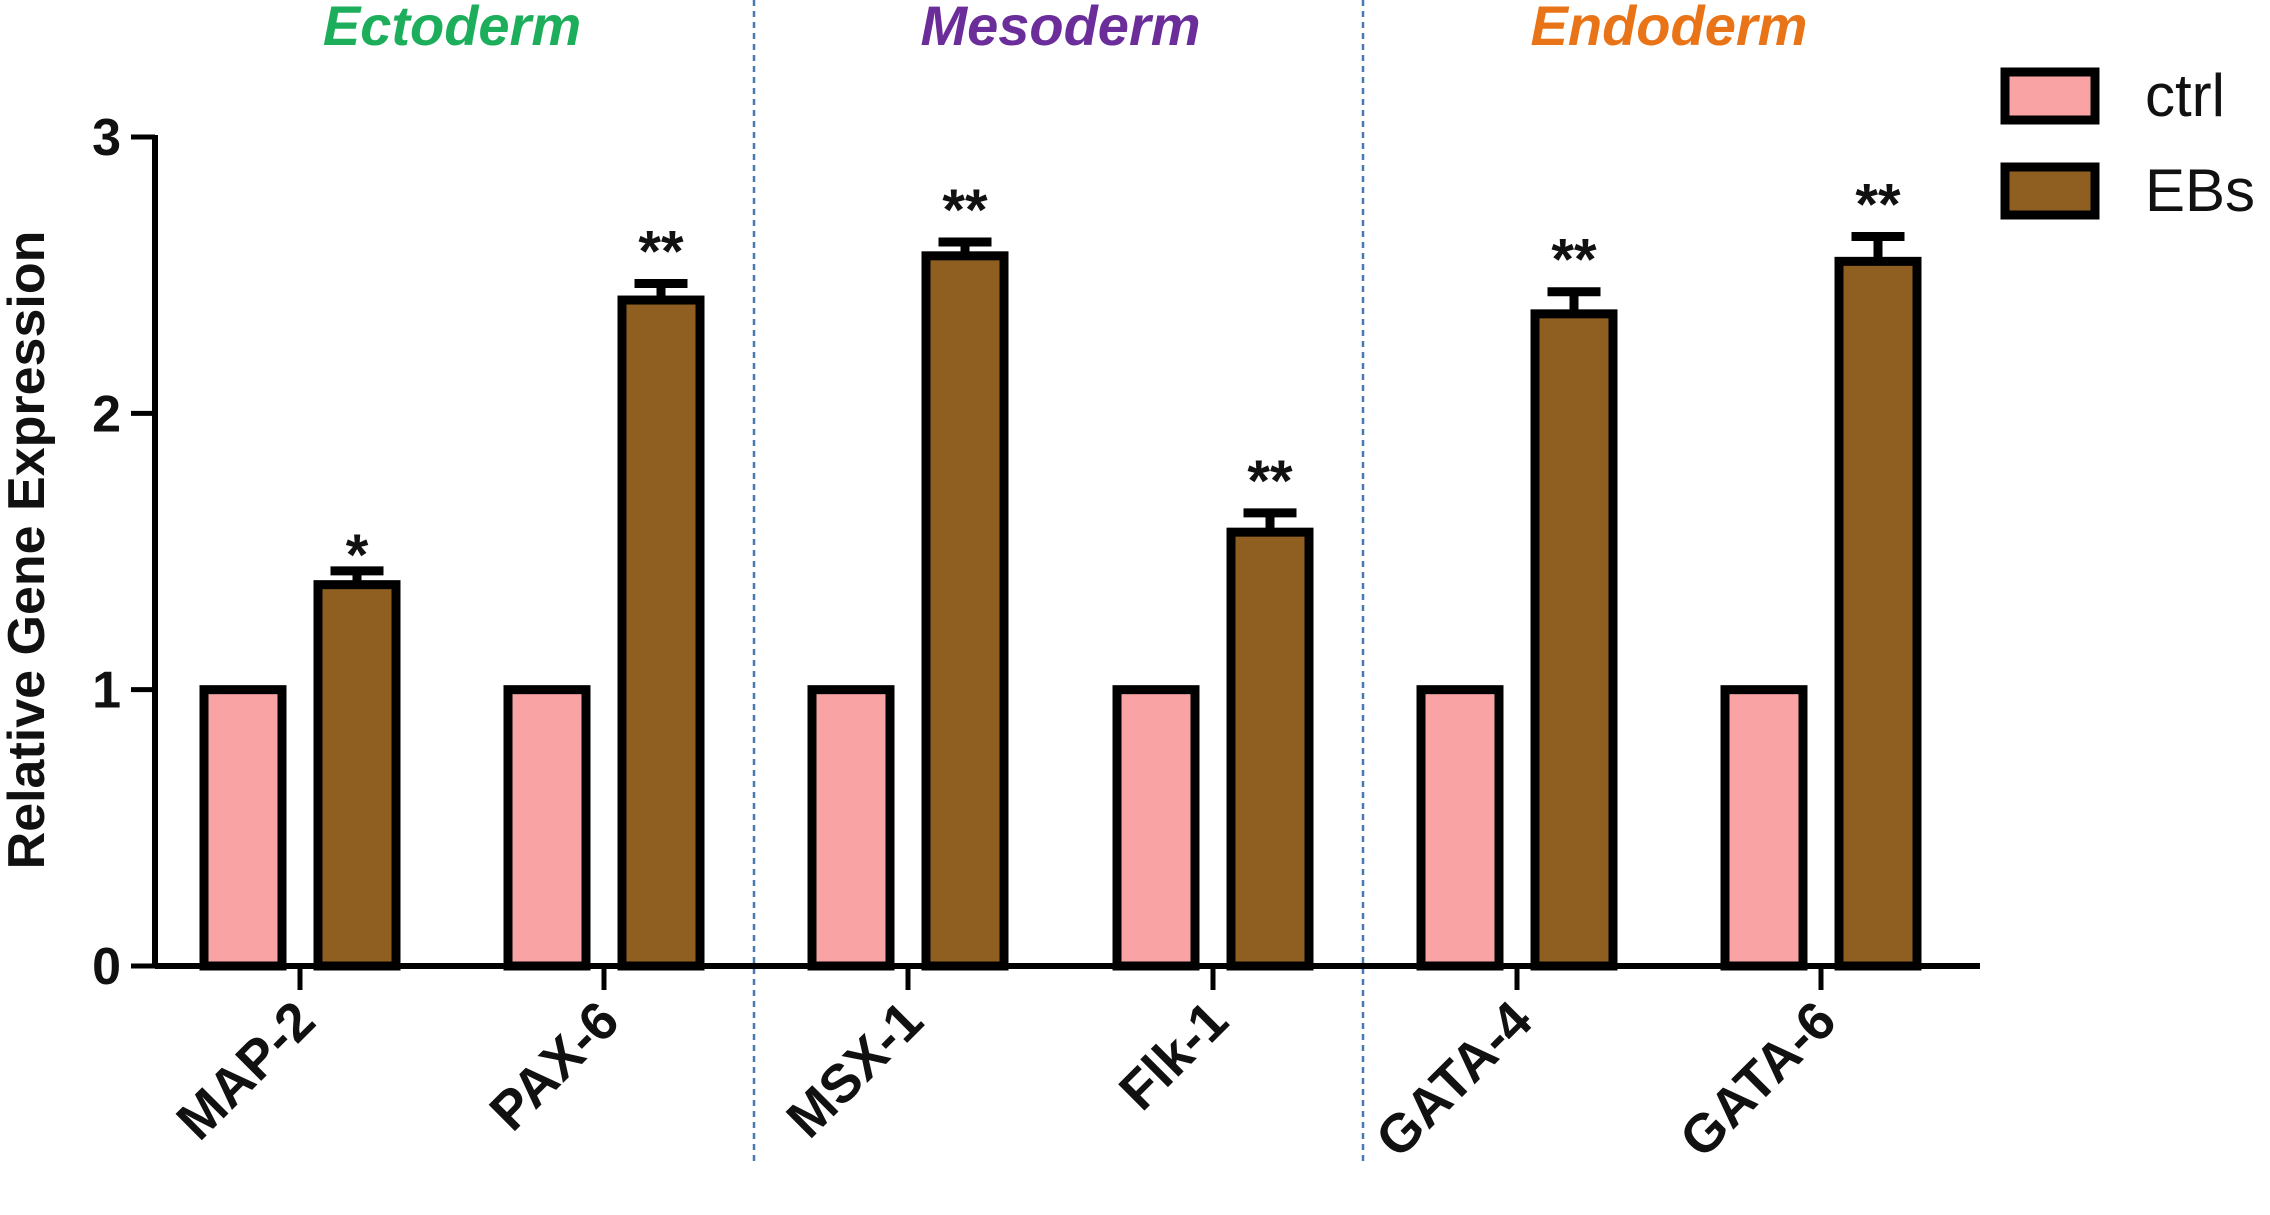 Image resolution: width=2270 pixels, height=1215 pixels. What do you see at coordinates (2185, 95) in the screenshot?
I see `legend-label-ctrl: ctrl` at bounding box center [2185, 95].